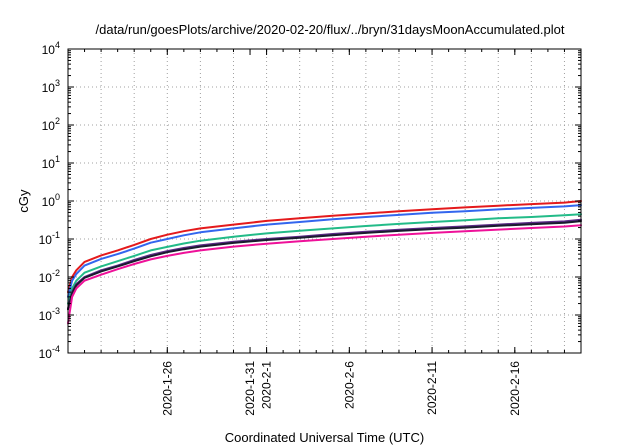  I want to click on y-tick-label: 10¹, so click(51, 162).